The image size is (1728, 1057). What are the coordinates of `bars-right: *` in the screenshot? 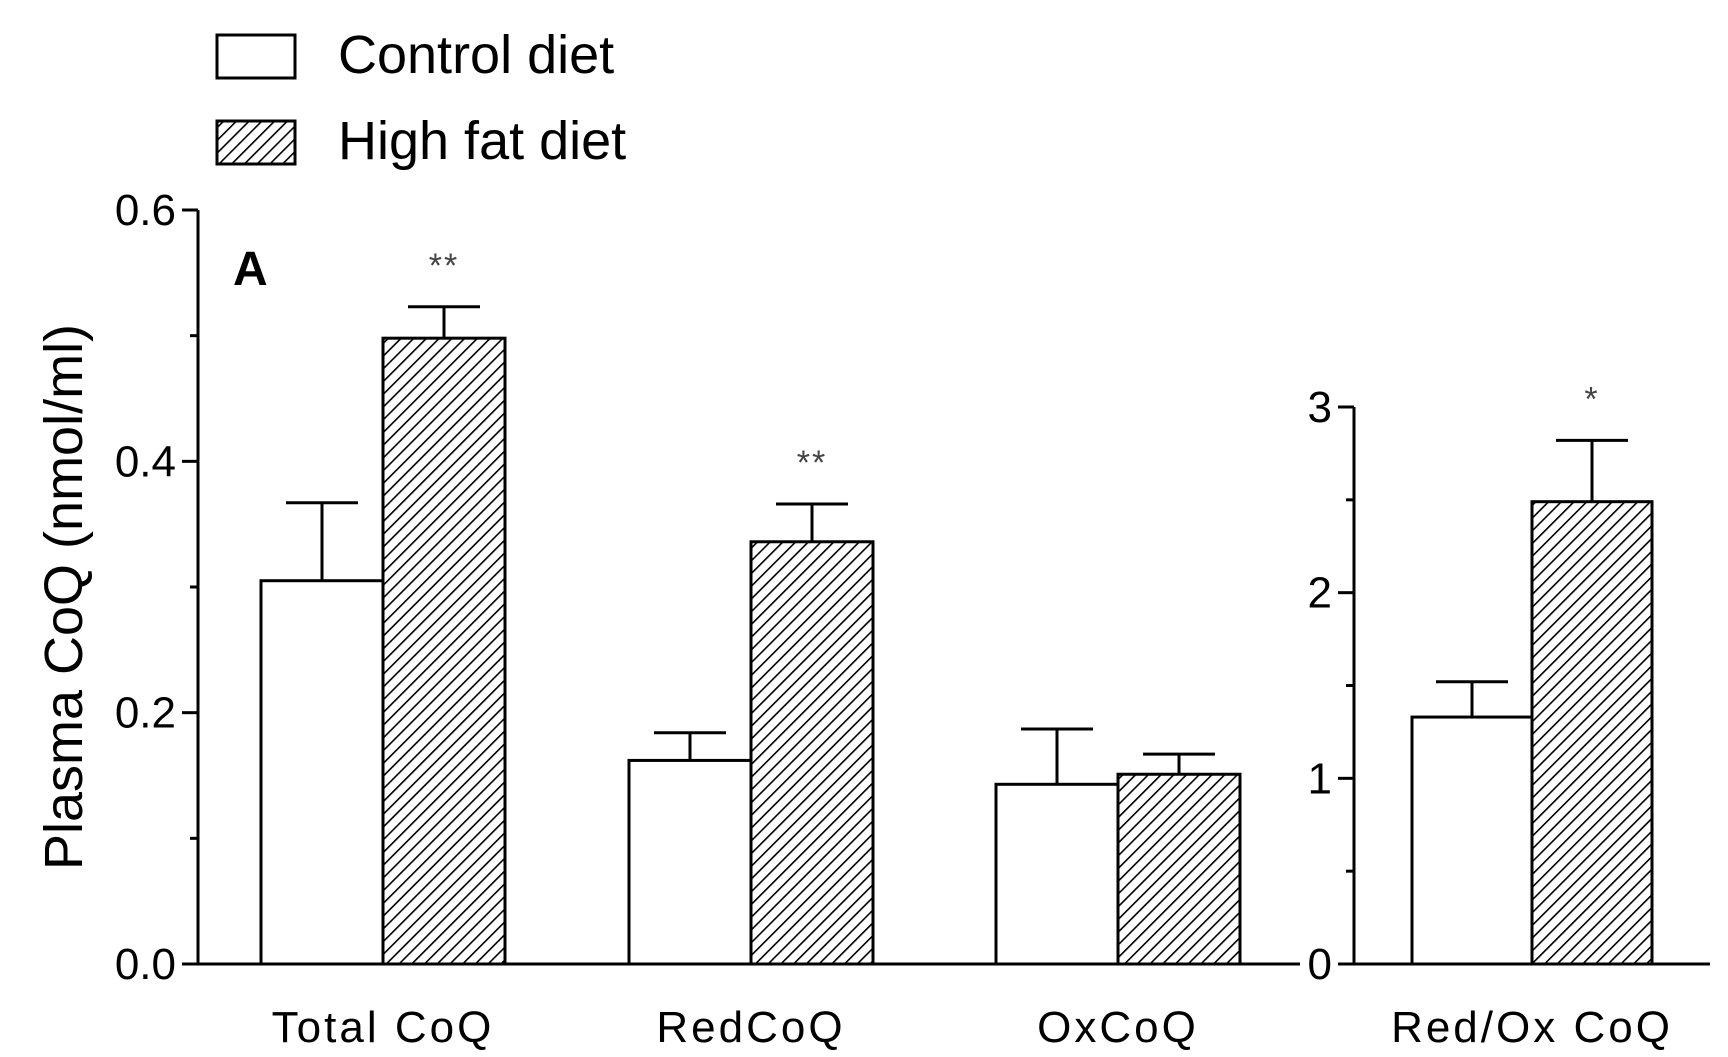 It's located at (1532, 673).